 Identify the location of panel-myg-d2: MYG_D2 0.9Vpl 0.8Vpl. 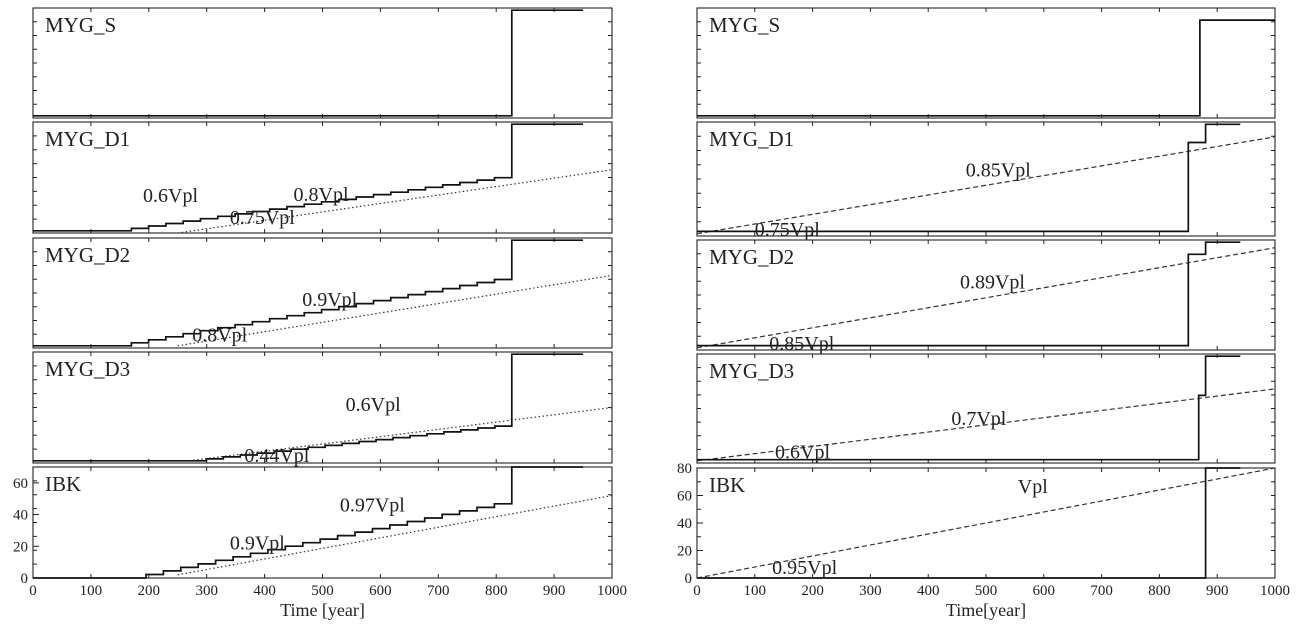
(322, 293).